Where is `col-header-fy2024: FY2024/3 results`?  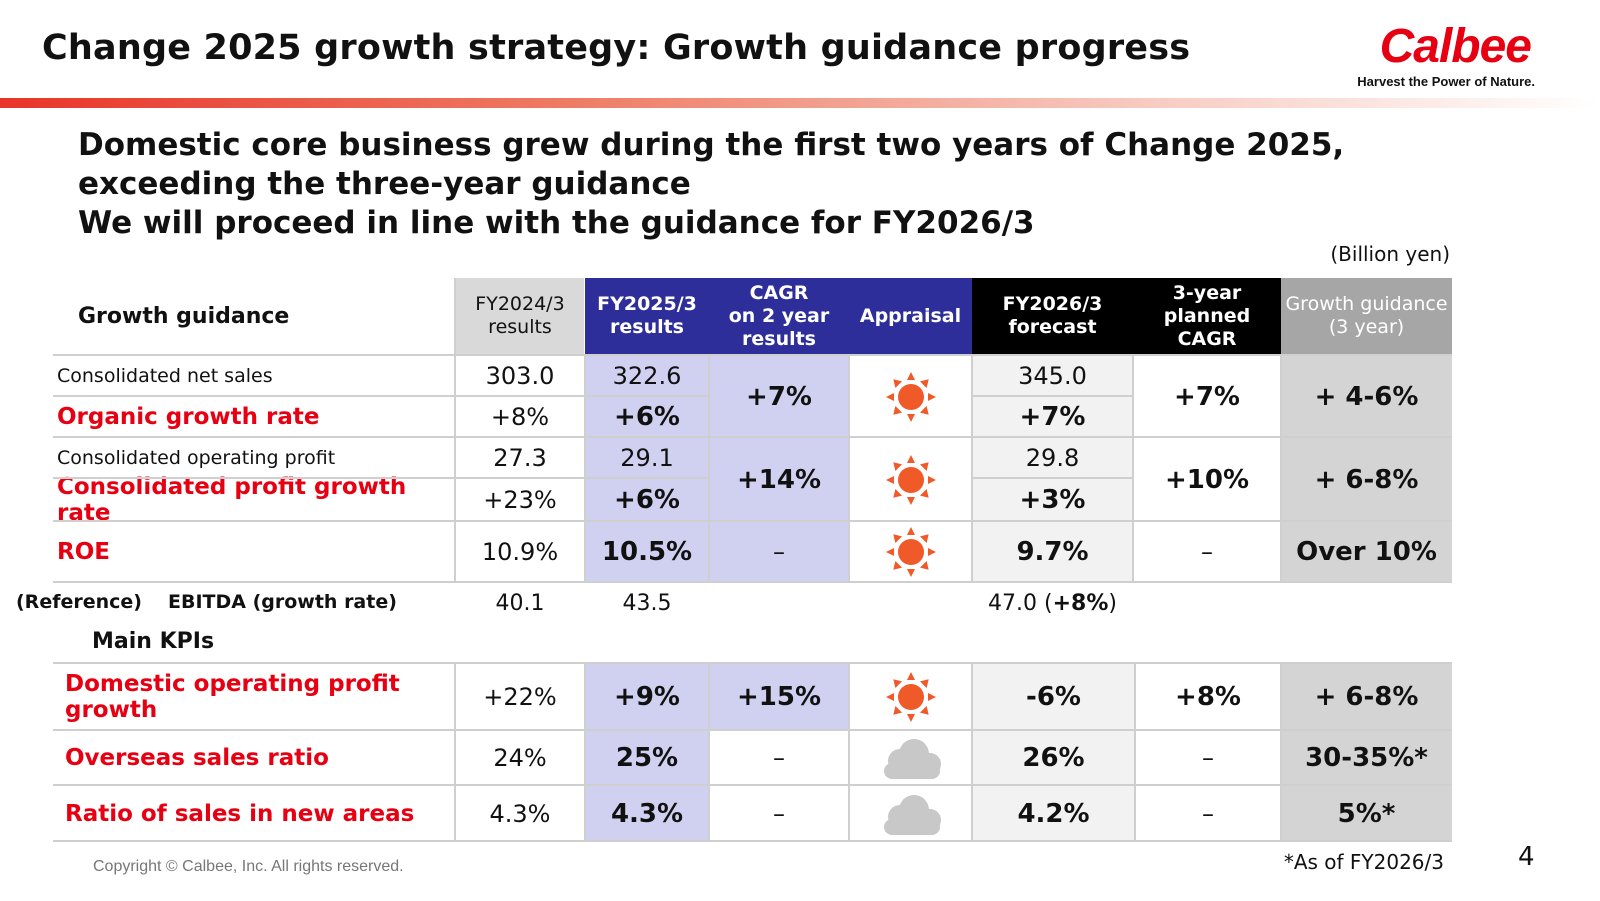
col-header-fy2024: FY2024/3 results is located at coordinates (520, 316).